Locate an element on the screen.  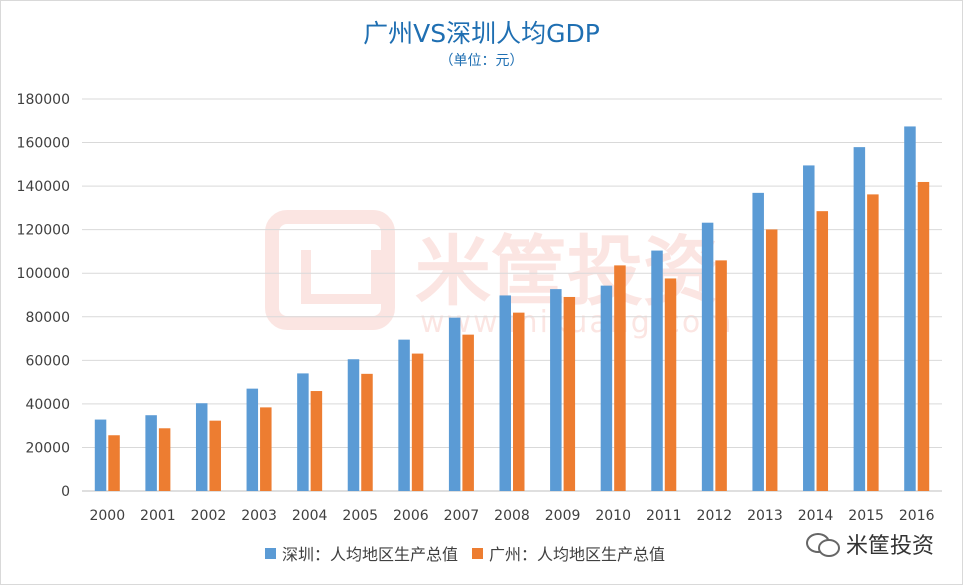
y-tick-label: 40000 is located at coordinates (47, 405).